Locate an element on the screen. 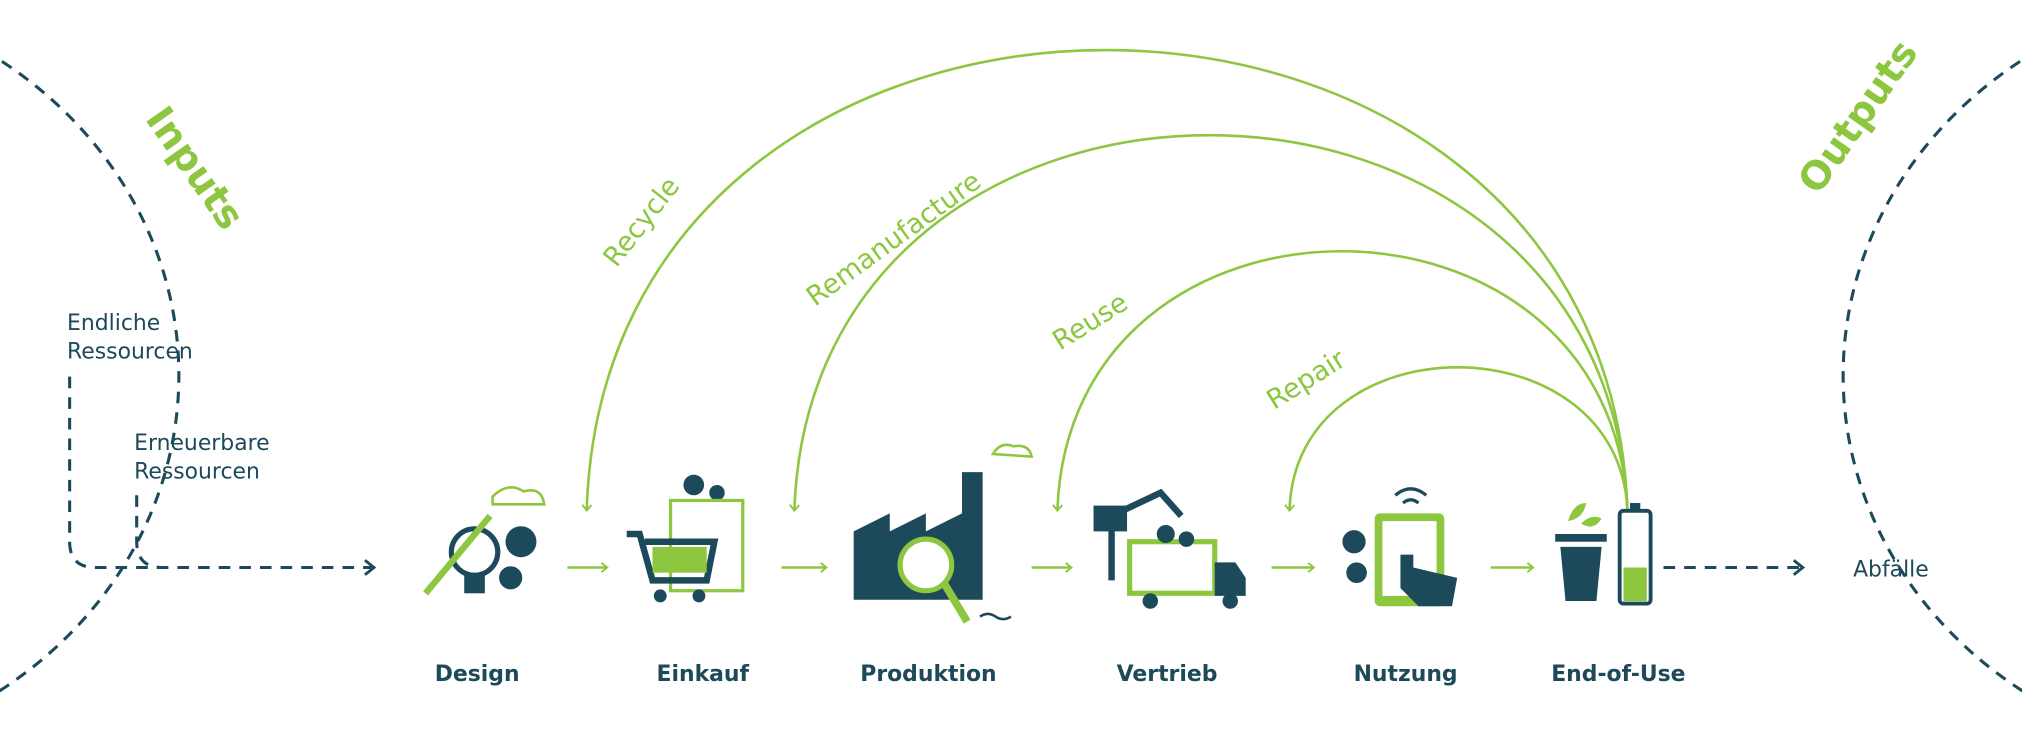 Image resolution: width=2022 pixels, height=743 pixels. inputs-boundary is located at coordinates (90, 375).